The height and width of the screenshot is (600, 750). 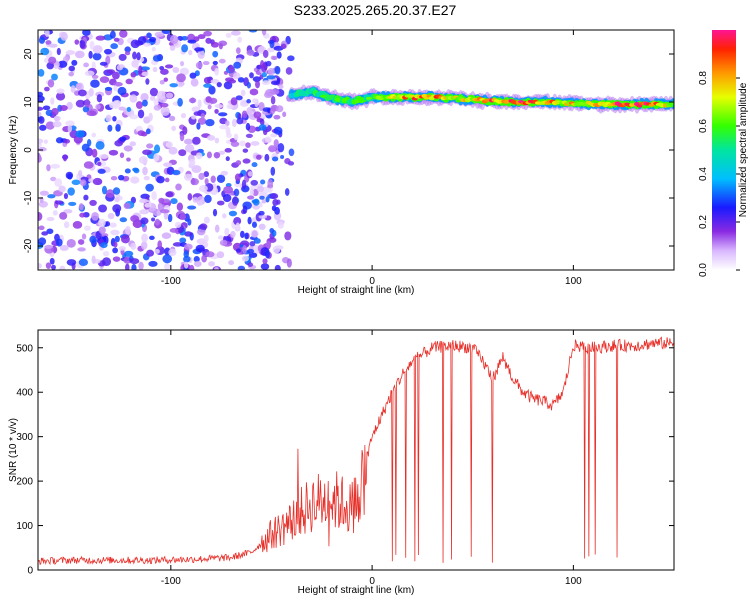 I want to click on bottom-y-axis-label: SNR (10 * v/v), so click(x=13, y=450).